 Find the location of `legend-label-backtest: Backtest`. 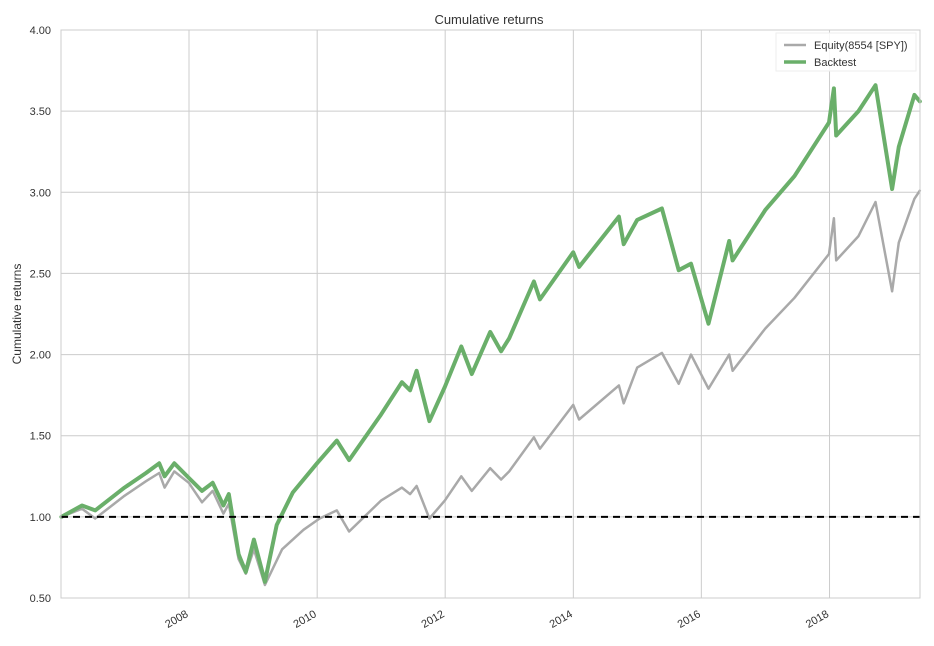

legend-label-backtest: Backtest is located at coordinates (835, 63).